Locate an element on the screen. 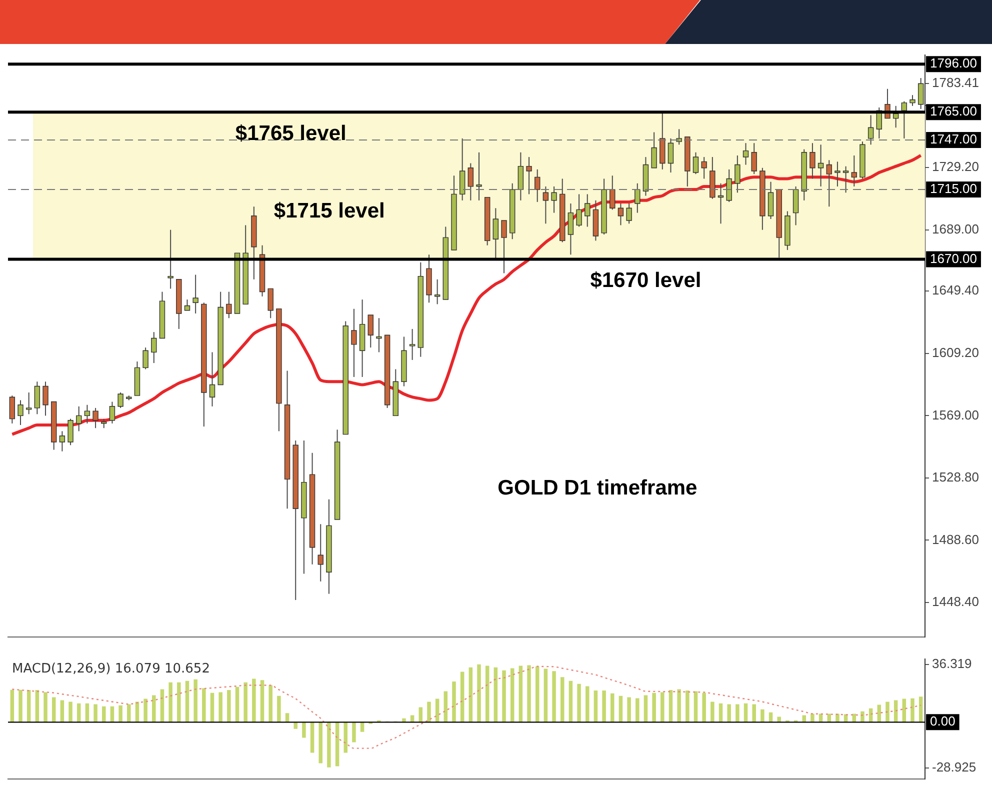  annotation: $1670 level is located at coordinates (646, 280).